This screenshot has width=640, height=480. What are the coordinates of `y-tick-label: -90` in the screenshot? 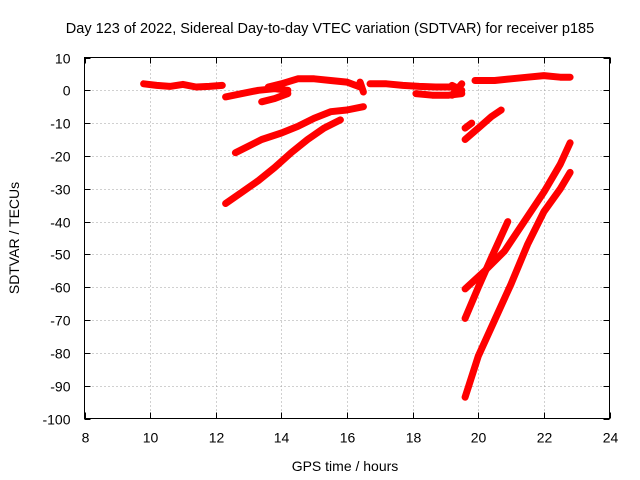 It's located at (60, 387).